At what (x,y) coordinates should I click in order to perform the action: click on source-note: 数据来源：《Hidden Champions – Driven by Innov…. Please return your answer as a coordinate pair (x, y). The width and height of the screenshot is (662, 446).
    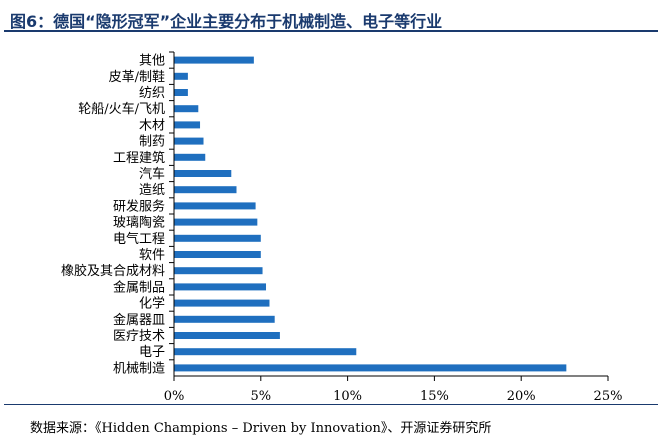
    Looking at the image, I should click on (261, 428).